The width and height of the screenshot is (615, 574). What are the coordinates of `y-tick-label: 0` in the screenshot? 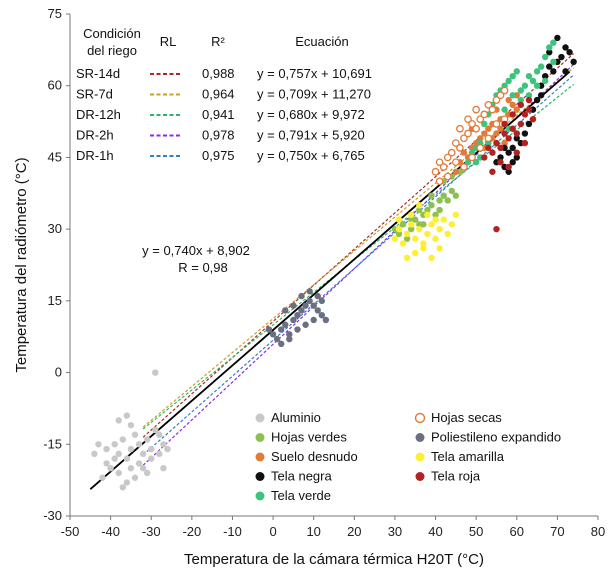 It's located at (58, 372).